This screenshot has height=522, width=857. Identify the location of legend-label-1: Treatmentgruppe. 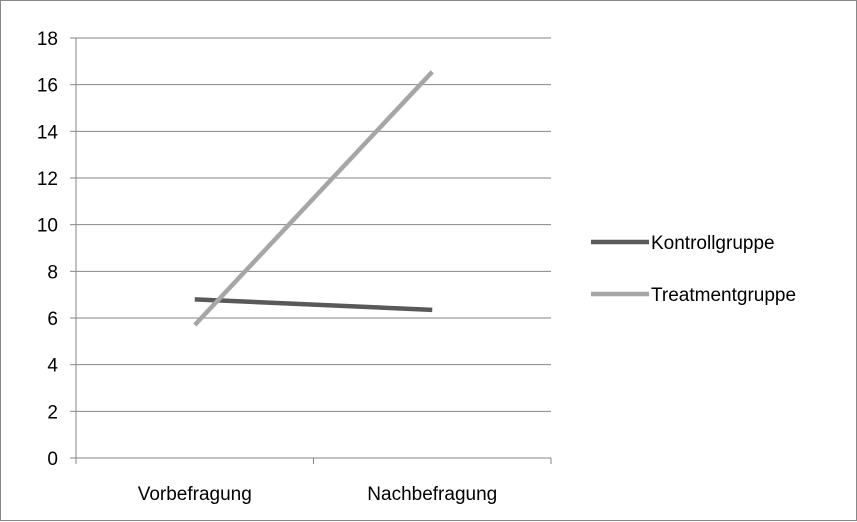
(723, 295).